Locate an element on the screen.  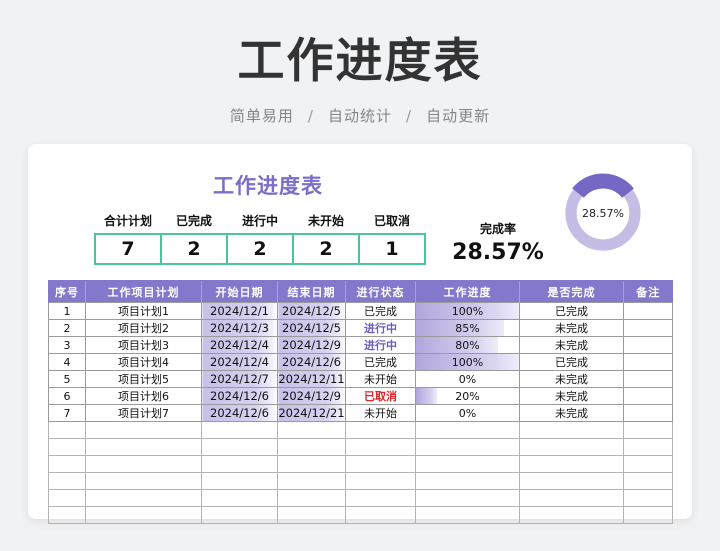
cell-end-date: 2024/12/21 is located at coordinates (311, 413).